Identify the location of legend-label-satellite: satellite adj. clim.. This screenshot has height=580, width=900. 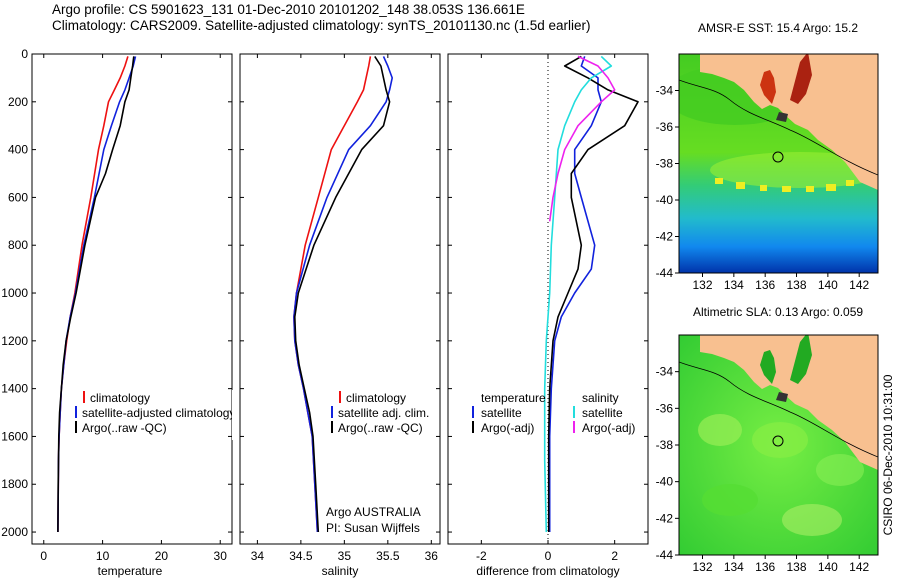
(383, 413).